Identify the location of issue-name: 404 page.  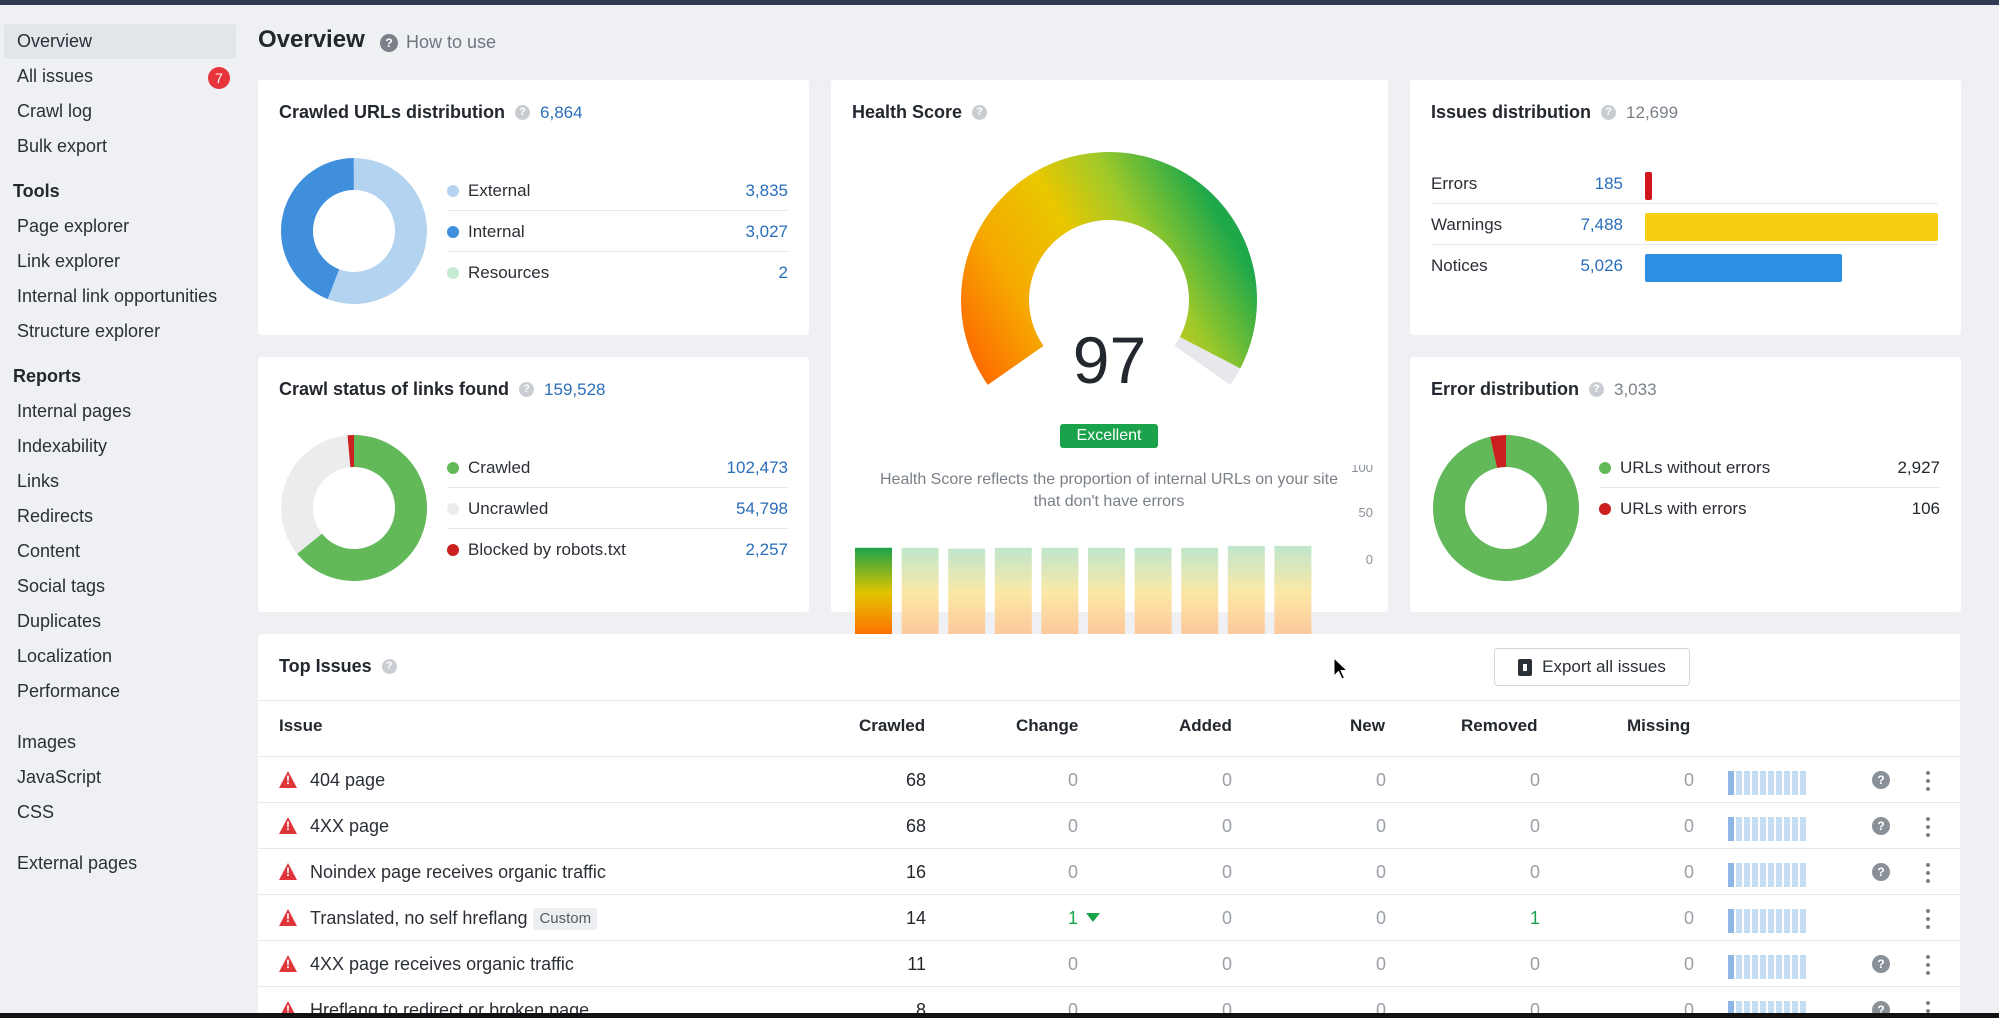
(348, 780).